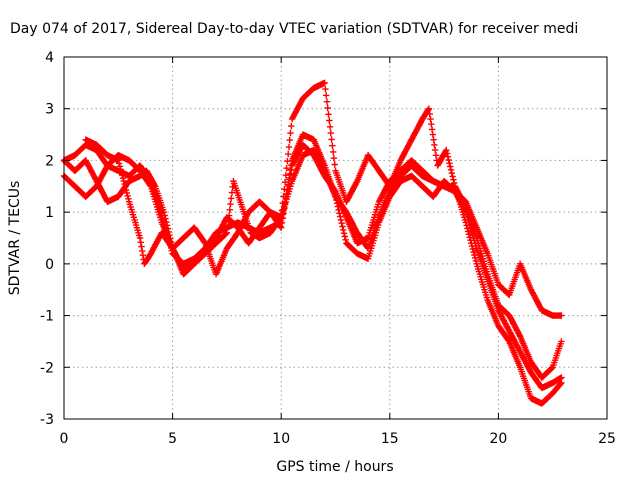 The height and width of the screenshot is (480, 640). Describe the element at coordinates (607, 439) in the screenshot. I see `x-tick-label: 25` at that location.